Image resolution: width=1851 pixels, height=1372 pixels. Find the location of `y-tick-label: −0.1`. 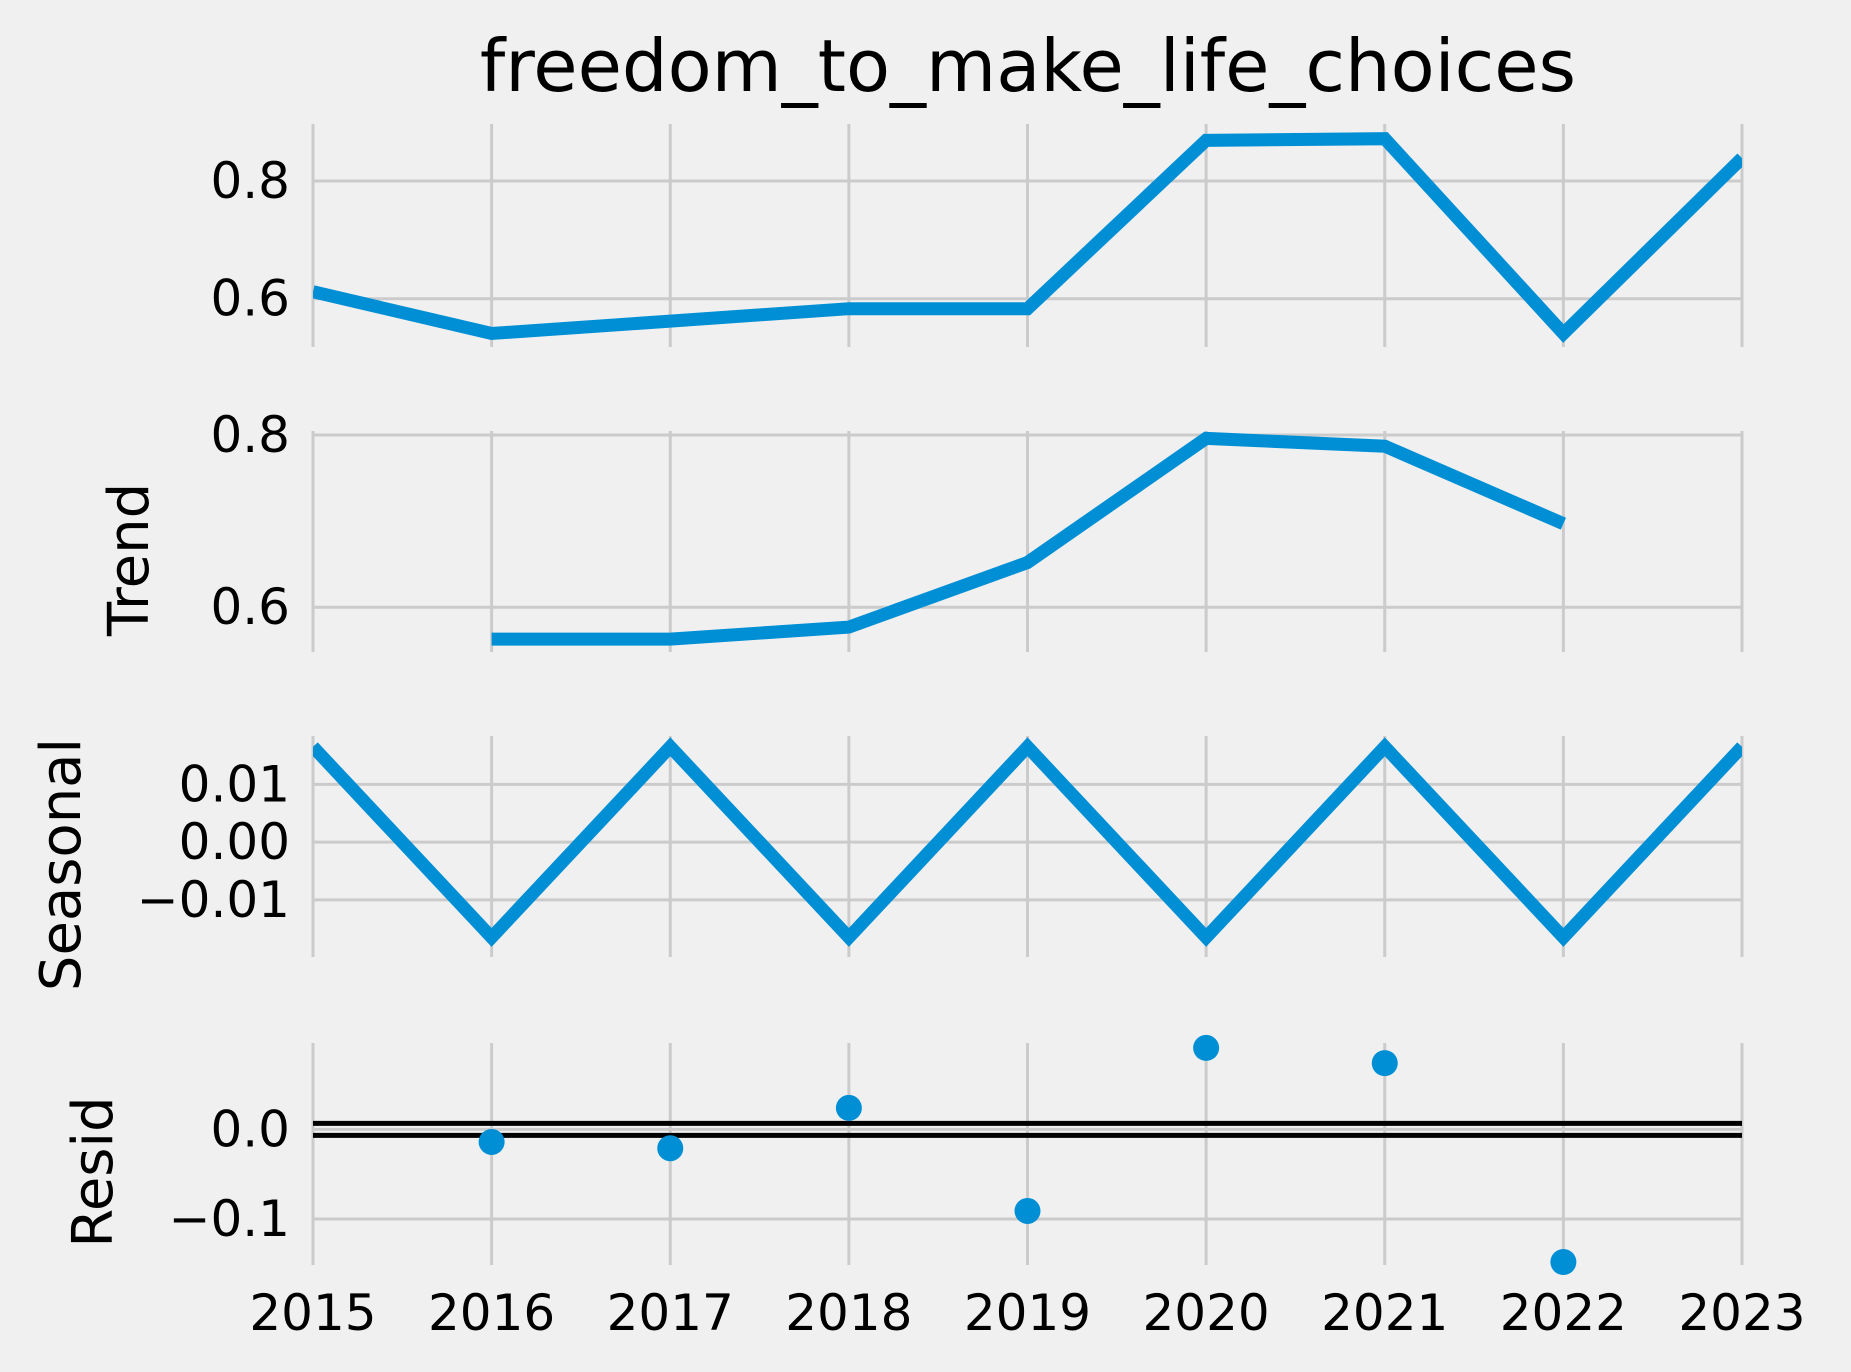

y-tick-label: −0.1 is located at coordinates (229, 1219).